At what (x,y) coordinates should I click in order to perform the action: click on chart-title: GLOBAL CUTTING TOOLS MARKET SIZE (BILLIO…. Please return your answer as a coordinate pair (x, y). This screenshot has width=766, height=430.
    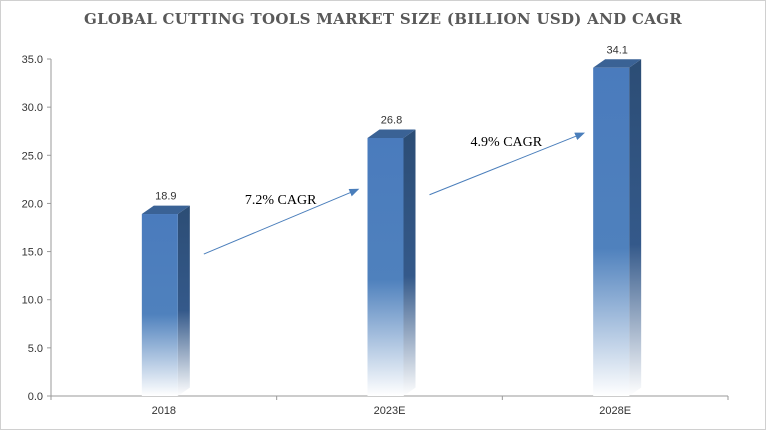
    Looking at the image, I should click on (383, 19).